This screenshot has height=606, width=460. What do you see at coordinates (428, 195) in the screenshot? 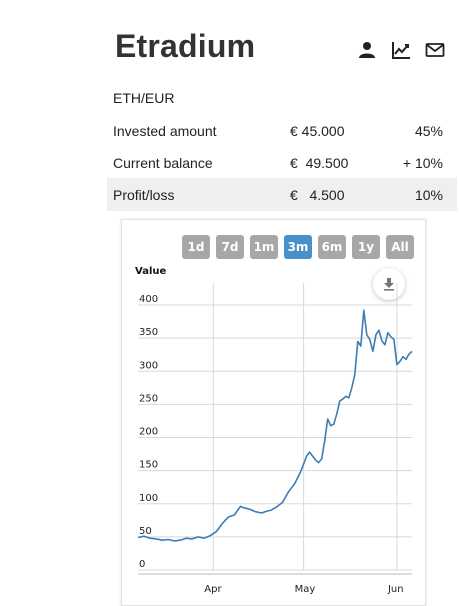
I see `profit-loss-percent: 10%` at bounding box center [428, 195].